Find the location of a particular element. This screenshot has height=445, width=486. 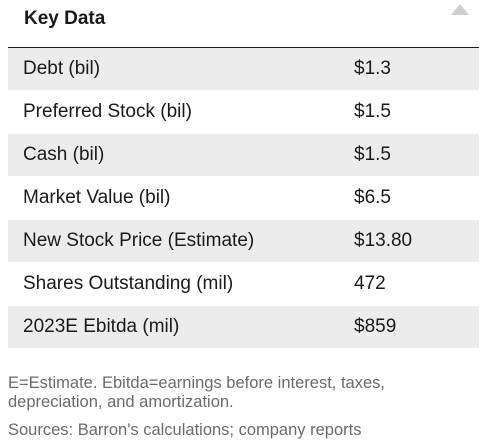

table-row: Shares Outstanding (mil) 472 is located at coordinates (243, 284).